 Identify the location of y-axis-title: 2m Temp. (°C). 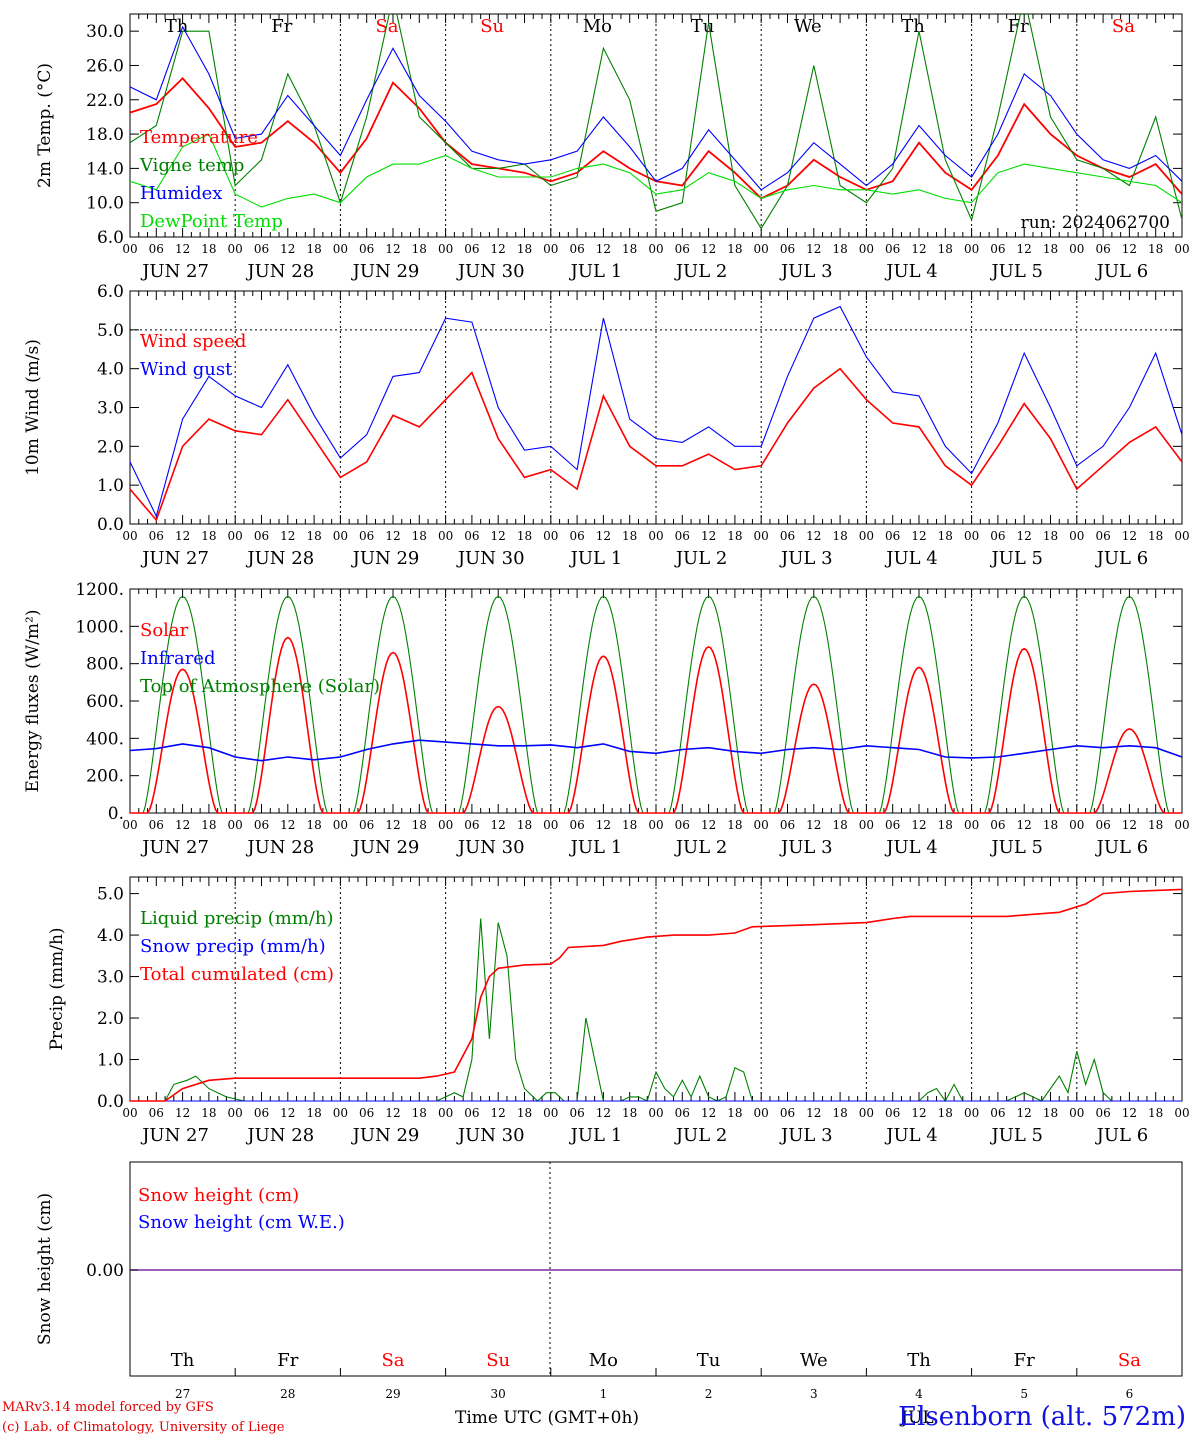
(45, 125).